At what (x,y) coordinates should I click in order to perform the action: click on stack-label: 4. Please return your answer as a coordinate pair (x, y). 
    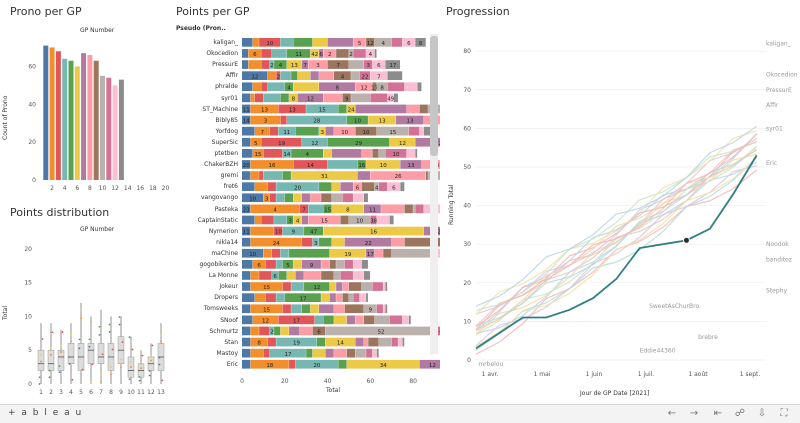
    Looking at the image, I should click on (275, 211).